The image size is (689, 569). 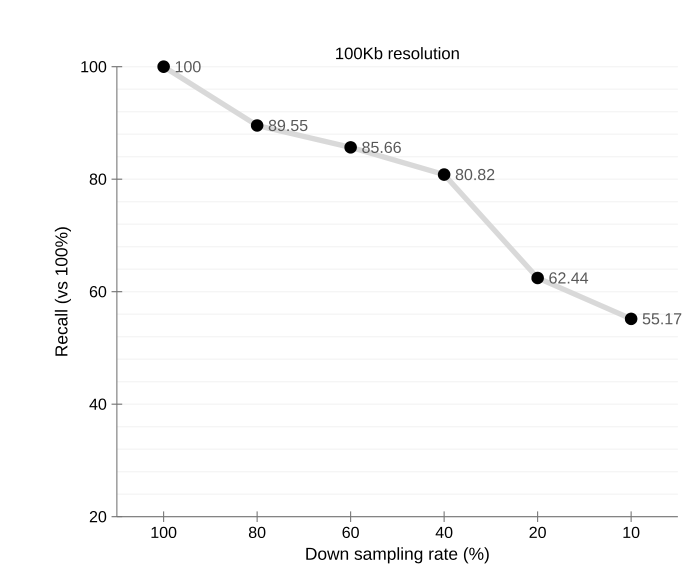 What do you see at coordinates (631, 532) in the screenshot?
I see `x-tick-label: 10` at bounding box center [631, 532].